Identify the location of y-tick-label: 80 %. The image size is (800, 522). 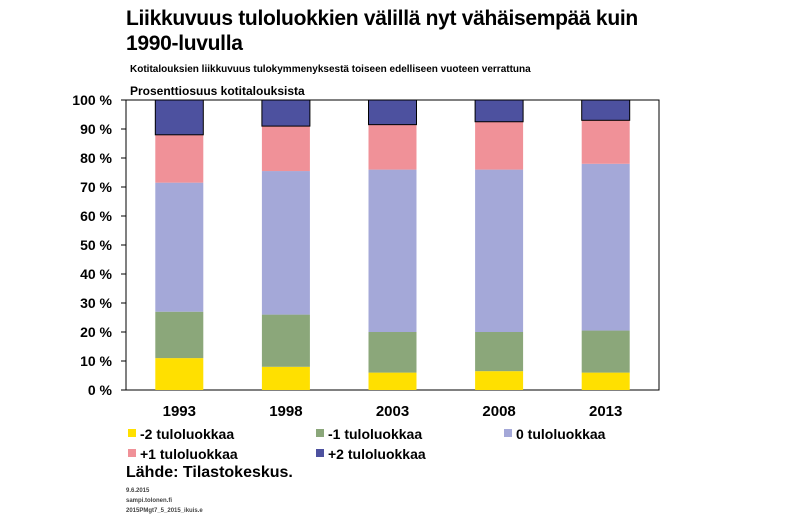
(96, 158).